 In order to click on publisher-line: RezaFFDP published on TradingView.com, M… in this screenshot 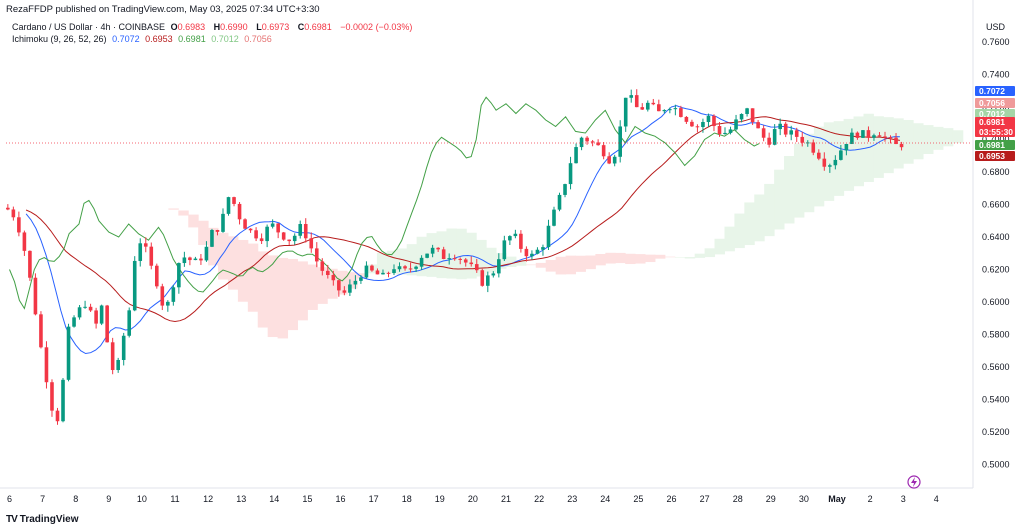, I will do `click(163, 9)`.